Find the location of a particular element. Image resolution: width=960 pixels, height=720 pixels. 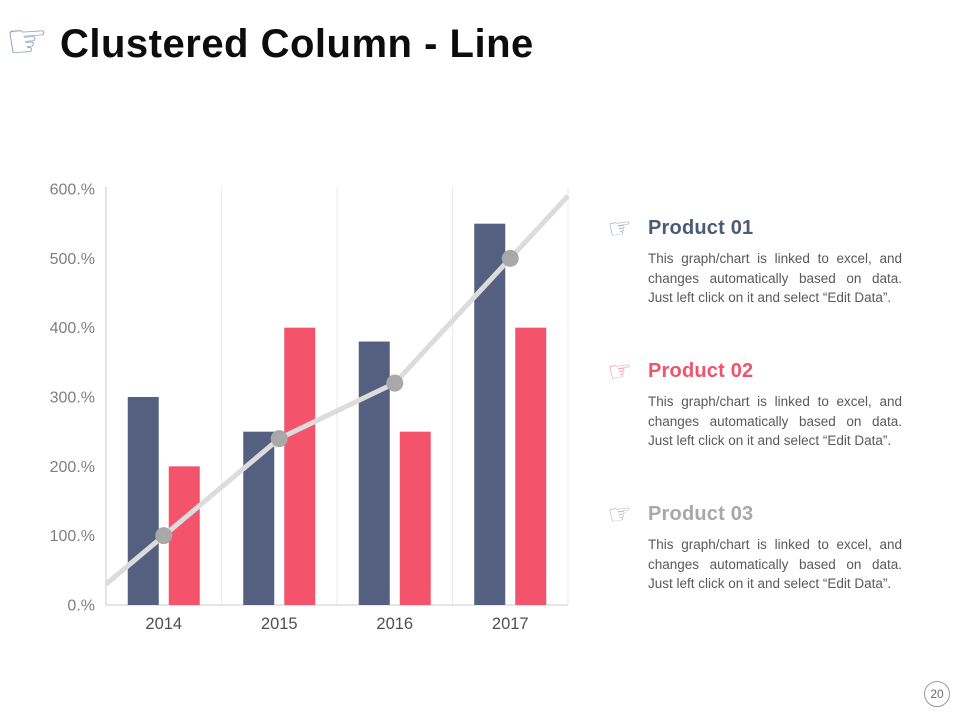

y-axis-label: 200.% is located at coordinates (72, 467).